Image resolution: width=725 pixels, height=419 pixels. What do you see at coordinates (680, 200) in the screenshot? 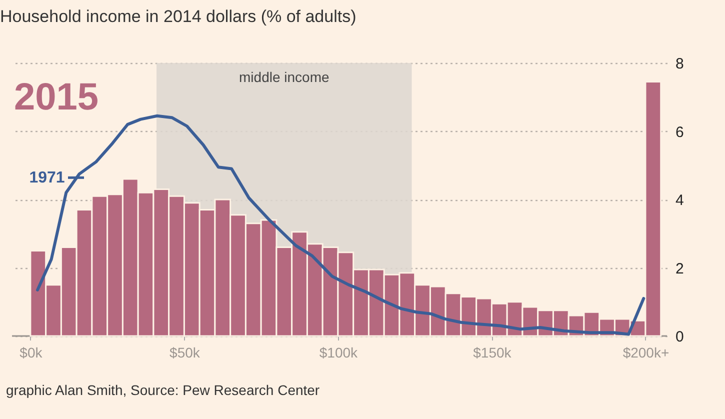
I see `y-tick-label: 4` at bounding box center [680, 200].